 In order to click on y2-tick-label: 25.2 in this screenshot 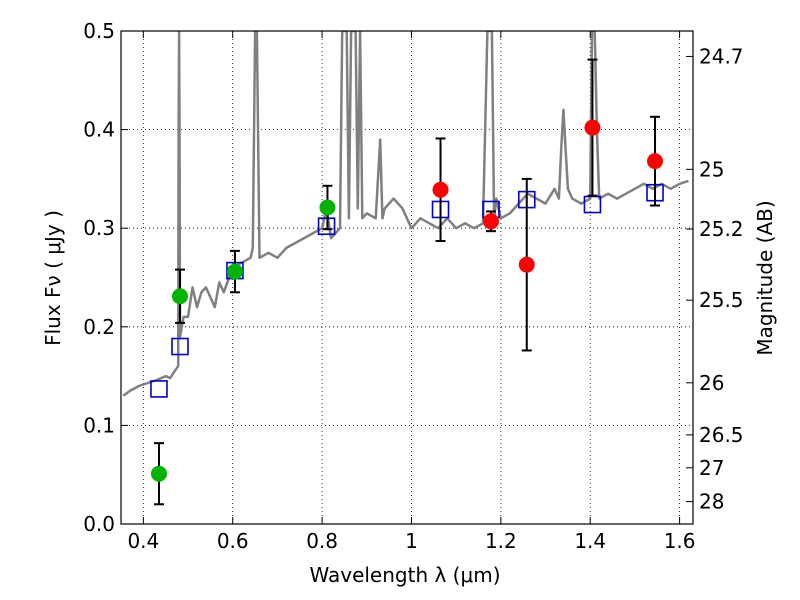, I will do `click(721, 229)`.